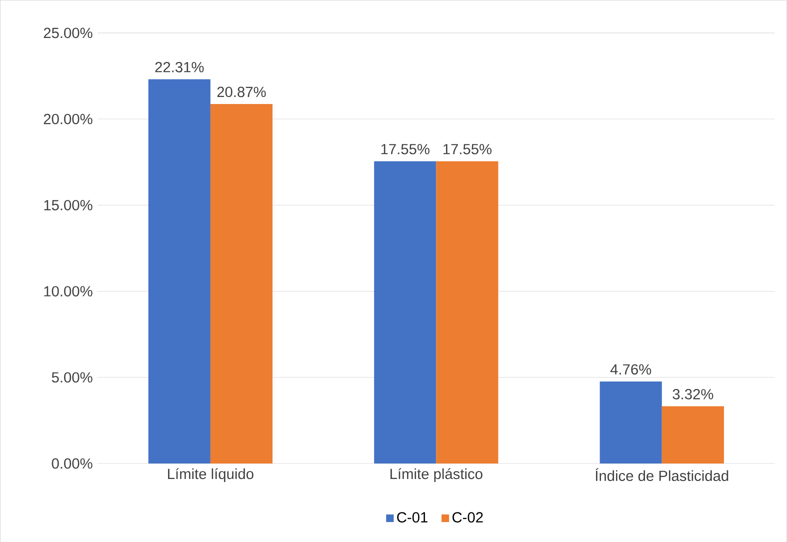  What do you see at coordinates (631, 369) in the screenshot?
I see `data-label: 4.76%` at bounding box center [631, 369].